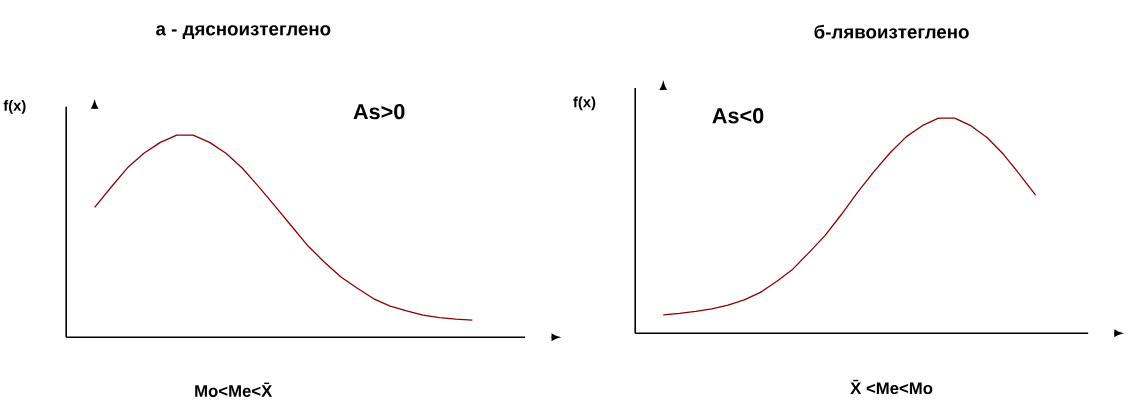 This screenshot has height=409, width=1134. What do you see at coordinates (243, 32) in the screenshot?
I see `chart-title: а - дясноизтеглено` at bounding box center [243, 32].